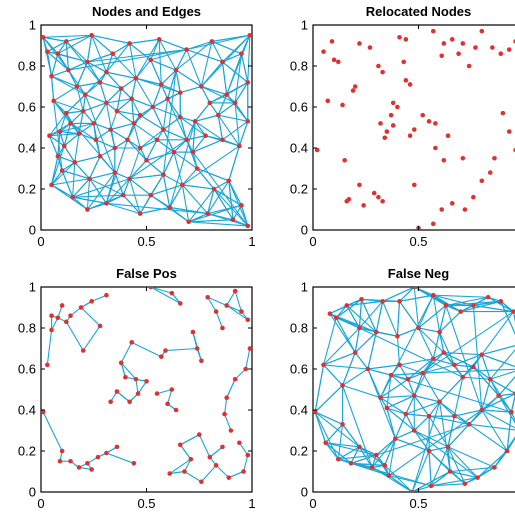 Image resolution: width=515 pixels, height=514 pixels. I want to click on y-tick-label: 0.8, so click(27, 66).